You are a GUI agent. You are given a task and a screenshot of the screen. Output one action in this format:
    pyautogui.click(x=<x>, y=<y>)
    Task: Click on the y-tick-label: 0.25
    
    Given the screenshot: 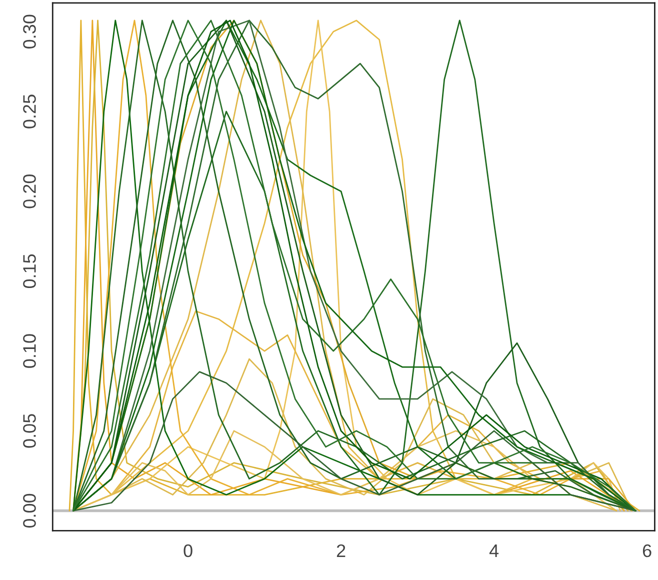 What is the action you would take?
    pyautogui.click(x=29, y=111)
    